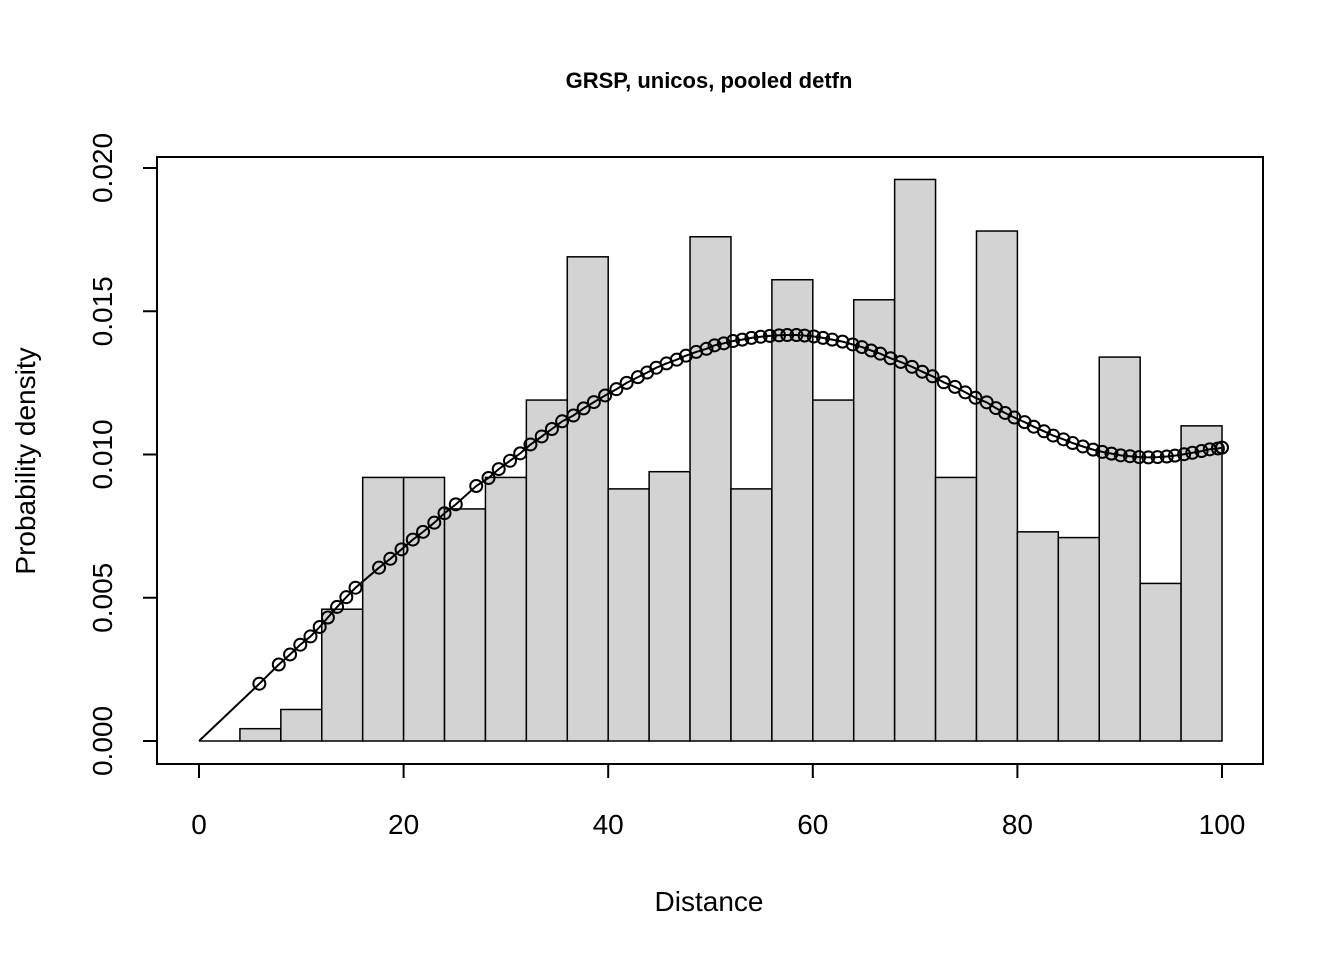  What do you see at coordinates (608, 824) in the screenshot?
I see `x-tick-label: 40` at bounding box center [608, 824].